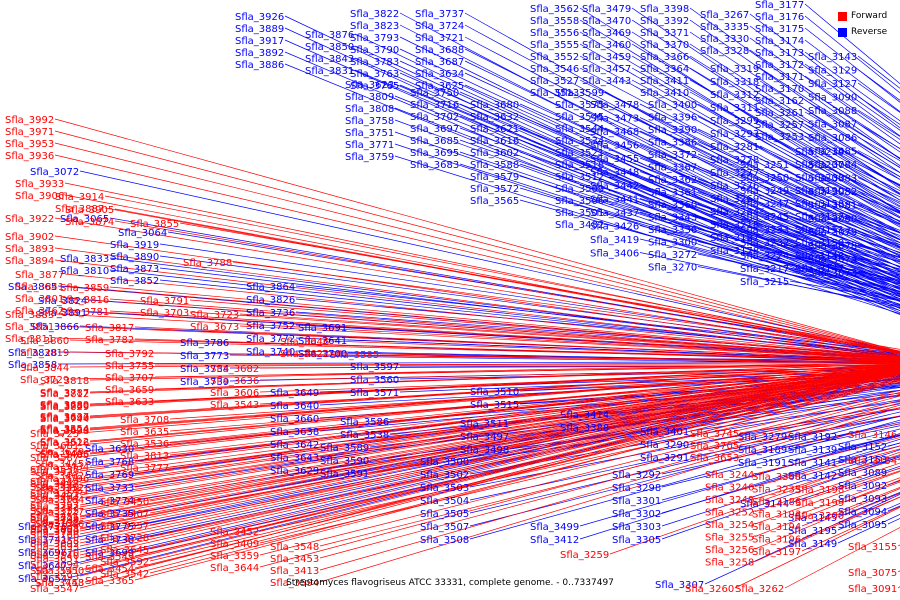  I want to click on reverse-gene-label: Sfla_3470, so click(606, 21).